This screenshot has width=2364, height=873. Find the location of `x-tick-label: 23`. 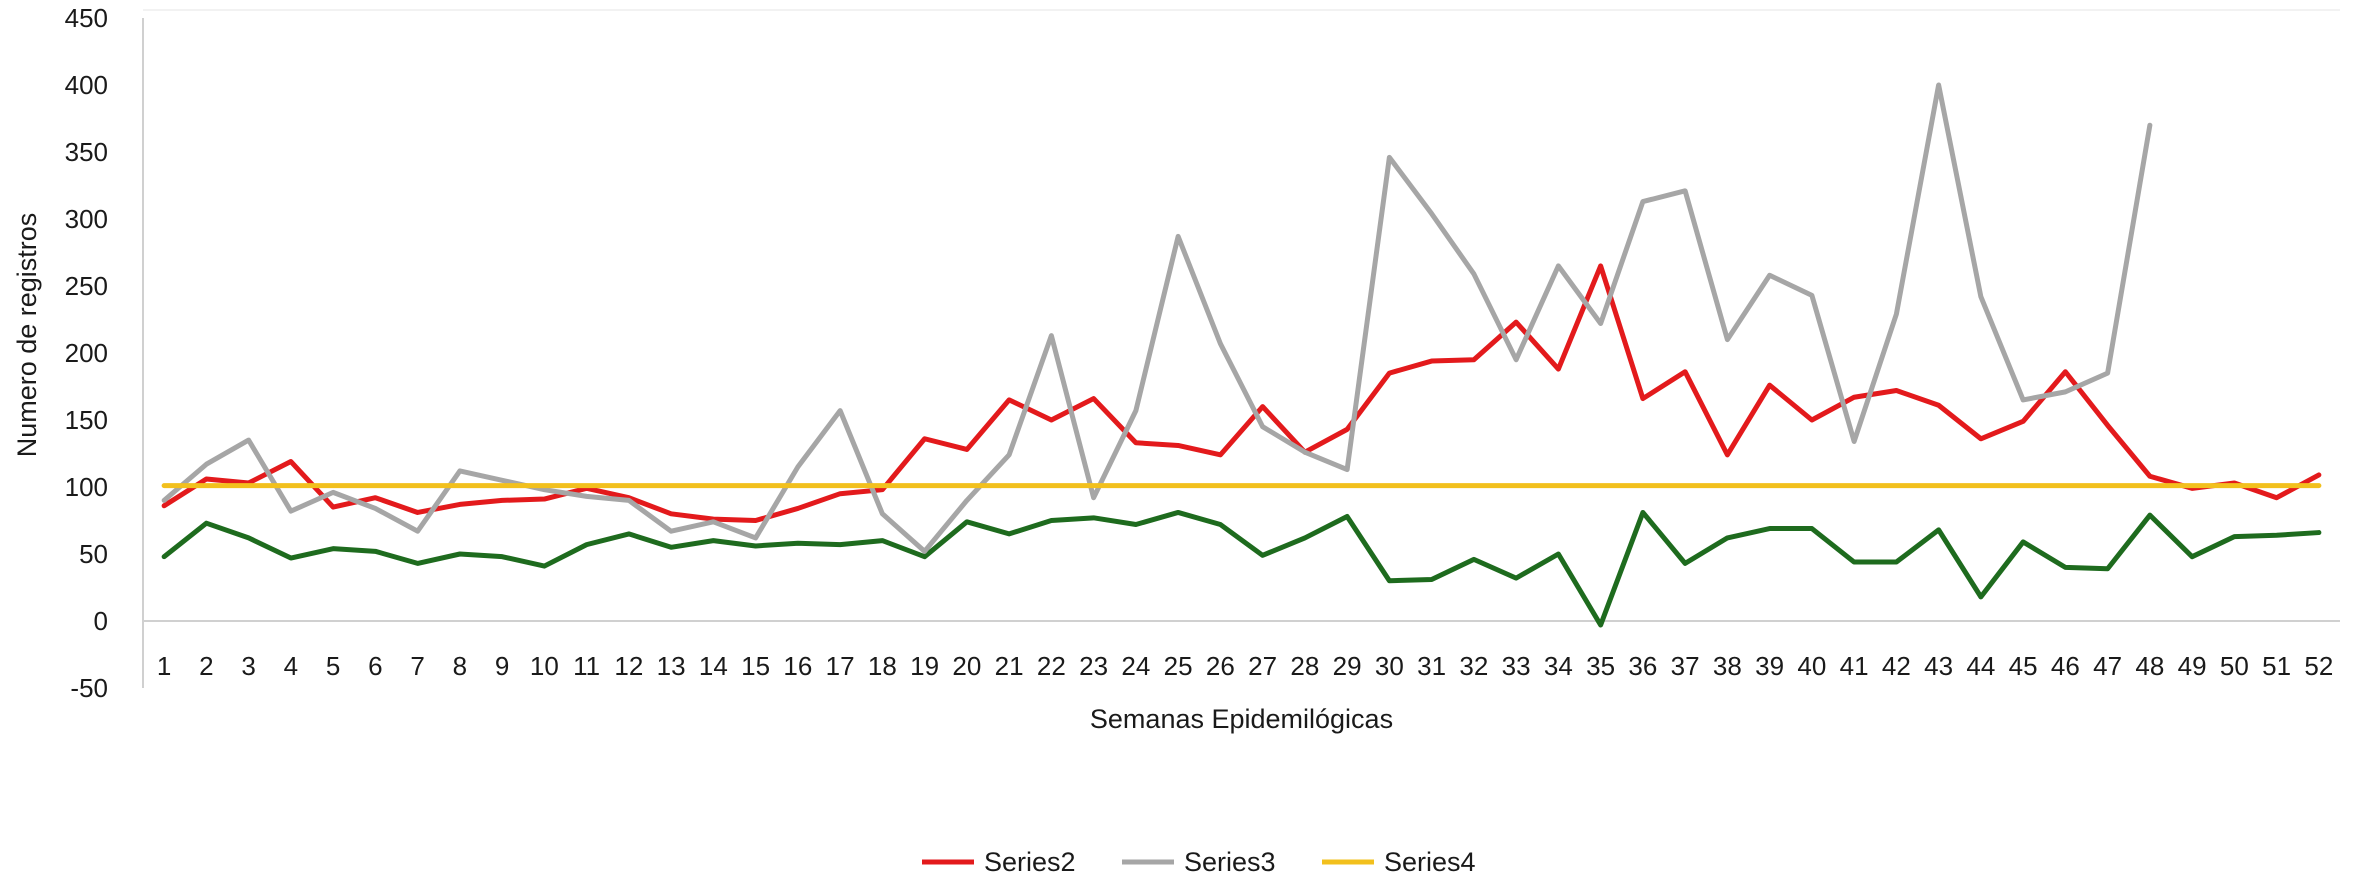

x-tick-label: 23 is located at coordinates (1093, 666).